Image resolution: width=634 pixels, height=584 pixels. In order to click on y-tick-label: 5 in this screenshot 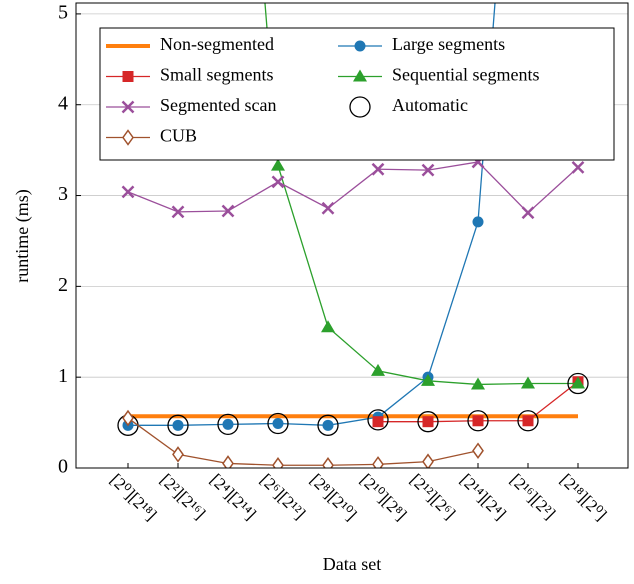, I will do `click(63, 12)`.